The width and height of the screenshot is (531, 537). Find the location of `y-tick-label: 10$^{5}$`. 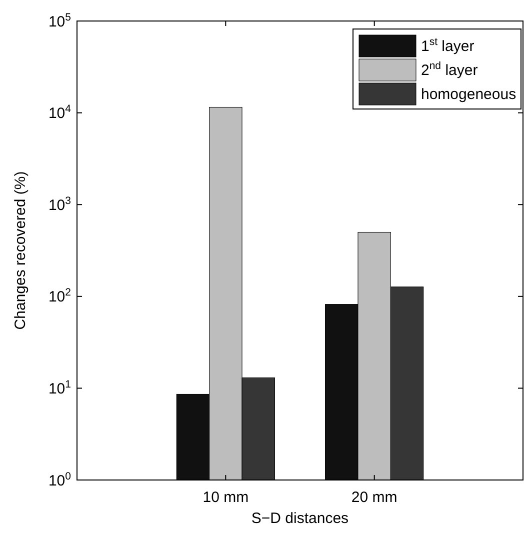

y-tick-label: 10$^{5}$ is located at coordinates (60, 20).